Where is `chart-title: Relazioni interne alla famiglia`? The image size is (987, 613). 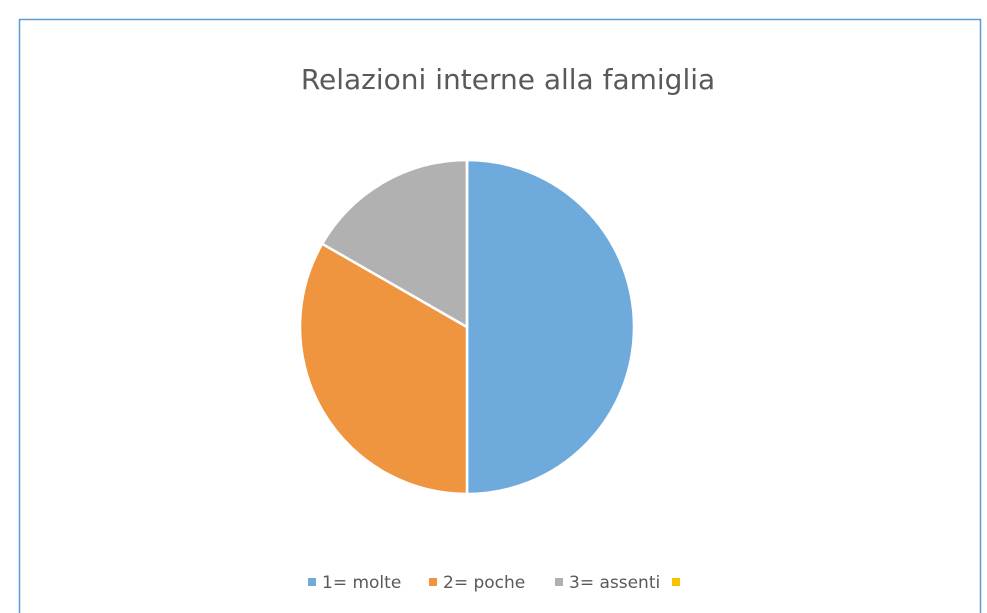
chart-title: Relazioni interne alla famiglia is located at coordinates (508, 79).